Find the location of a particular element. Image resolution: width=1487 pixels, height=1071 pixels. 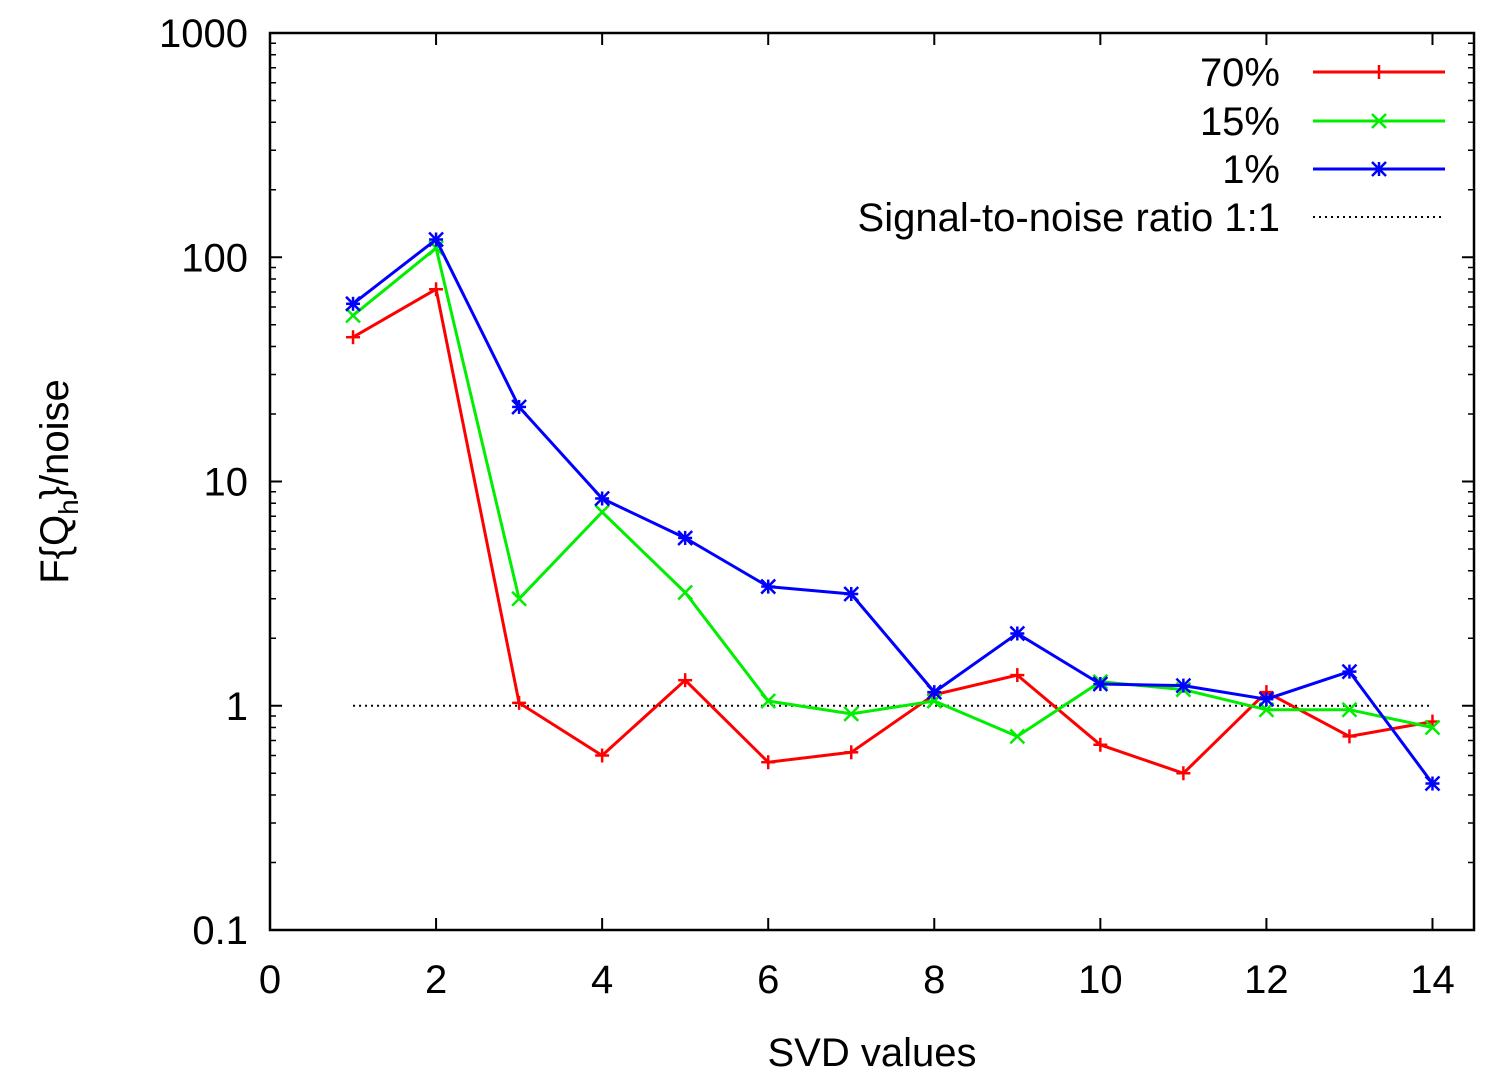

legend-label: 70% is located at coordinates (1240, 73).